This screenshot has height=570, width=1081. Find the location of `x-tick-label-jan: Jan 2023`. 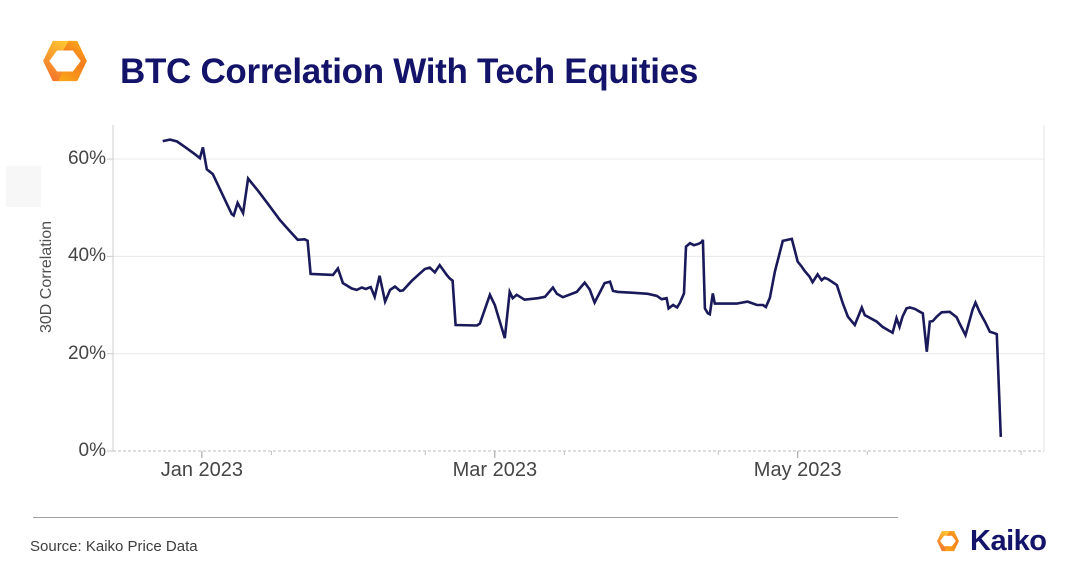

x-tick-label-jan: Jan 2023 is located at coordinates (202, 470).